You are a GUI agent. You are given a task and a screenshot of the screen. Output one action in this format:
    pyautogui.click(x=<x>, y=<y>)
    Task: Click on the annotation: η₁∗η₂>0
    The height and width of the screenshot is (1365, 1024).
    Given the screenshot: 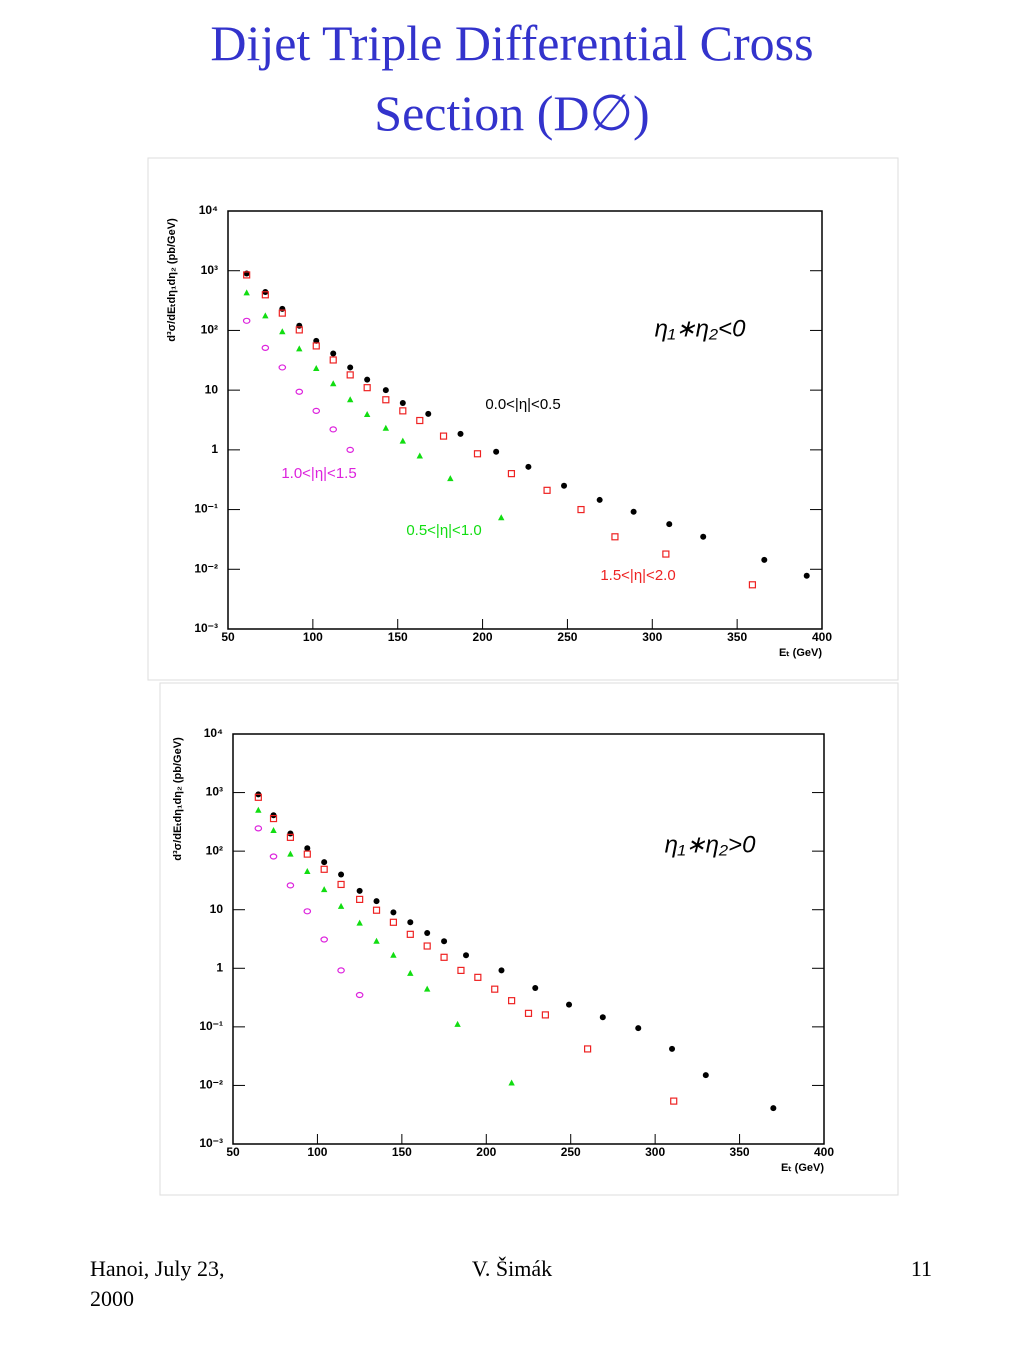 What is the action you would take?
    pyautogui.click(x=710, y=844)
    